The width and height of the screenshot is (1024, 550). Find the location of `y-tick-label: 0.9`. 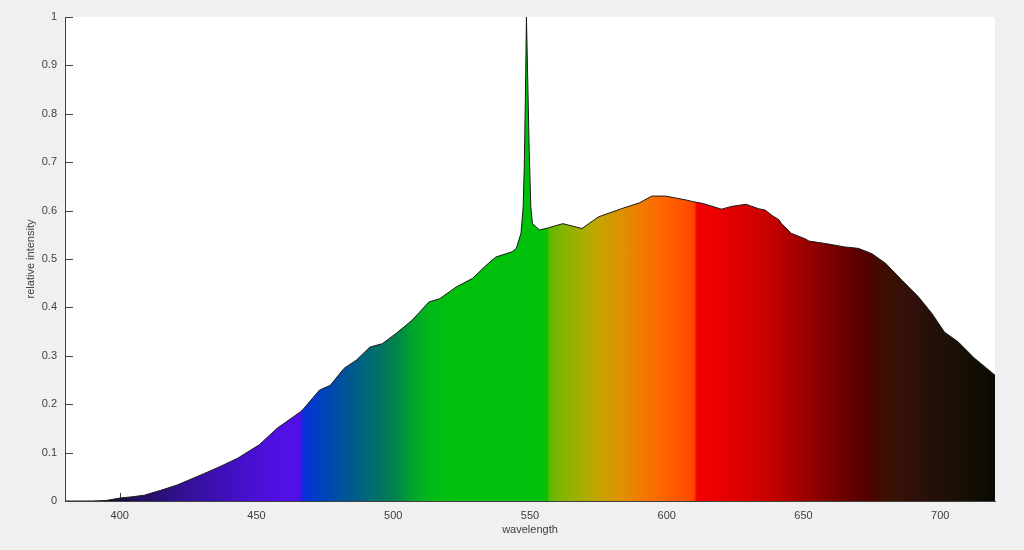

y-tick-label: 0.9 is located at coordinates (49, 64).